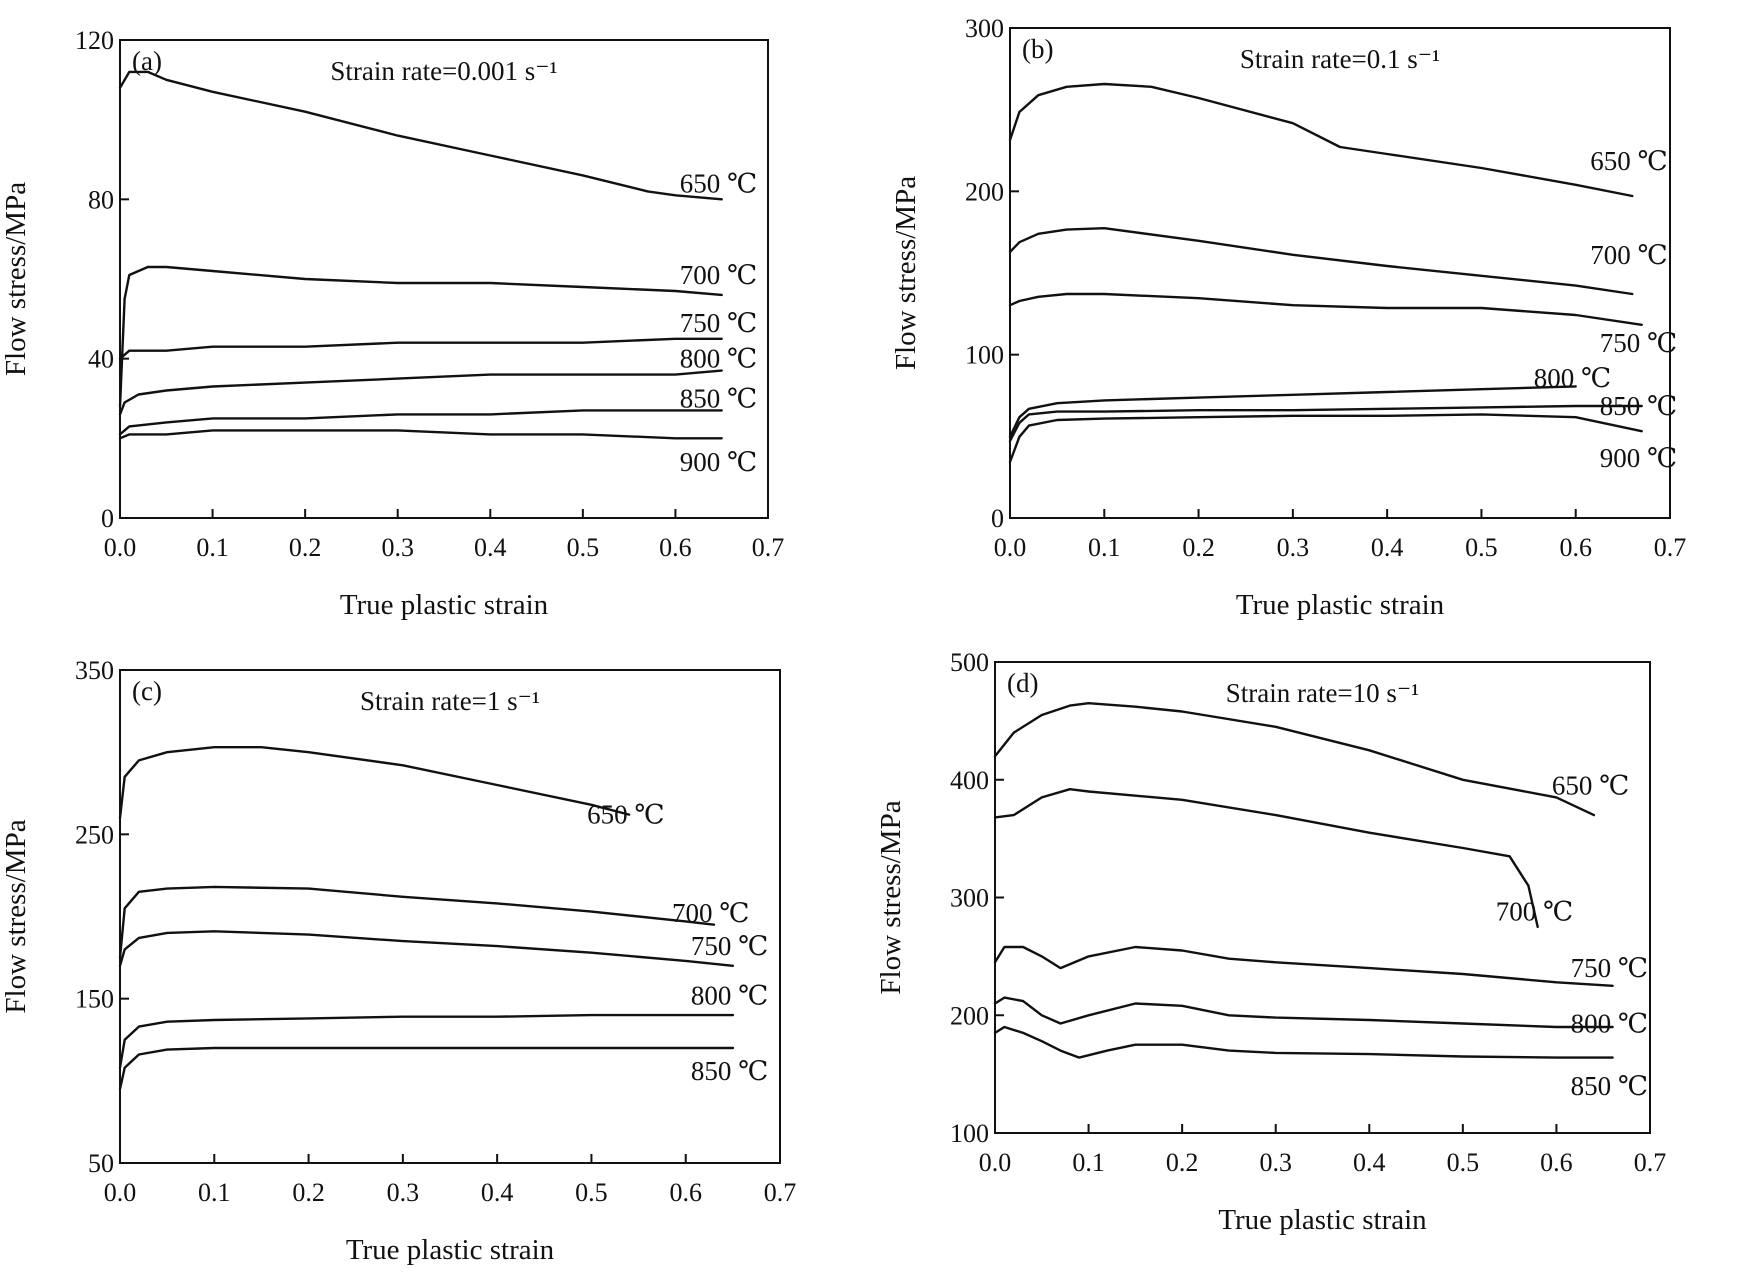 Image resolution: width=1739 pixels, height=1287 pixels. I want to click on y-tick-label-b: 300, so click(984, 28).